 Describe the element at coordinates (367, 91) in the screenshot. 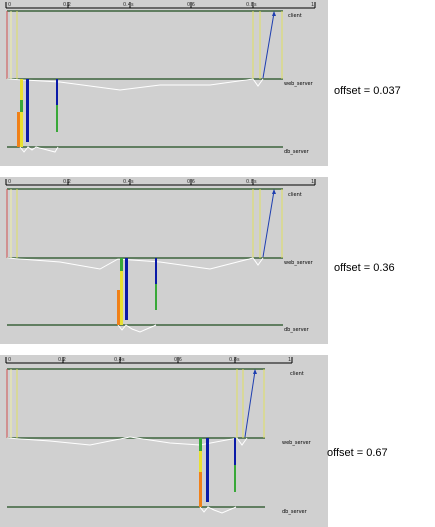

I see `offset-label-1: offset = 0.037` at that location.